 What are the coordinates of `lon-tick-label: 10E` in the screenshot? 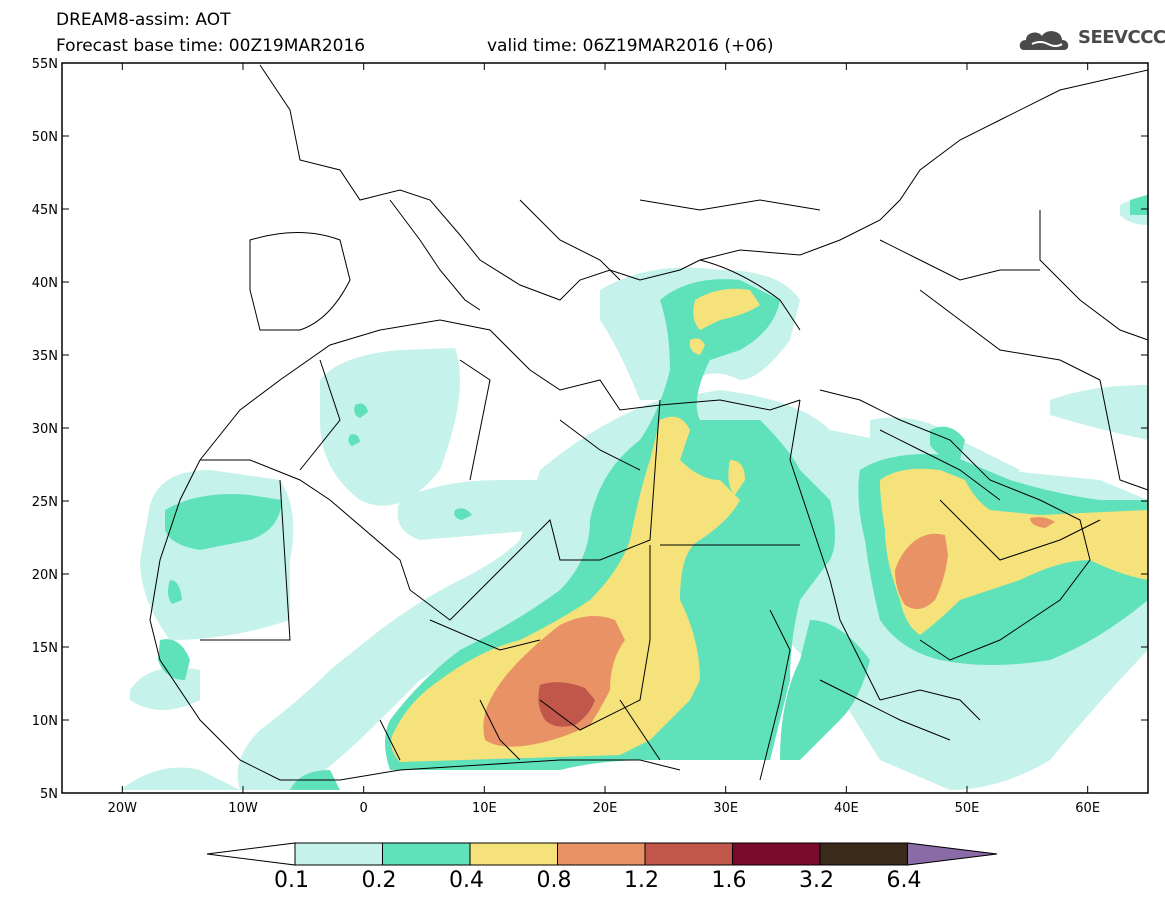 It's located at (484, 808).